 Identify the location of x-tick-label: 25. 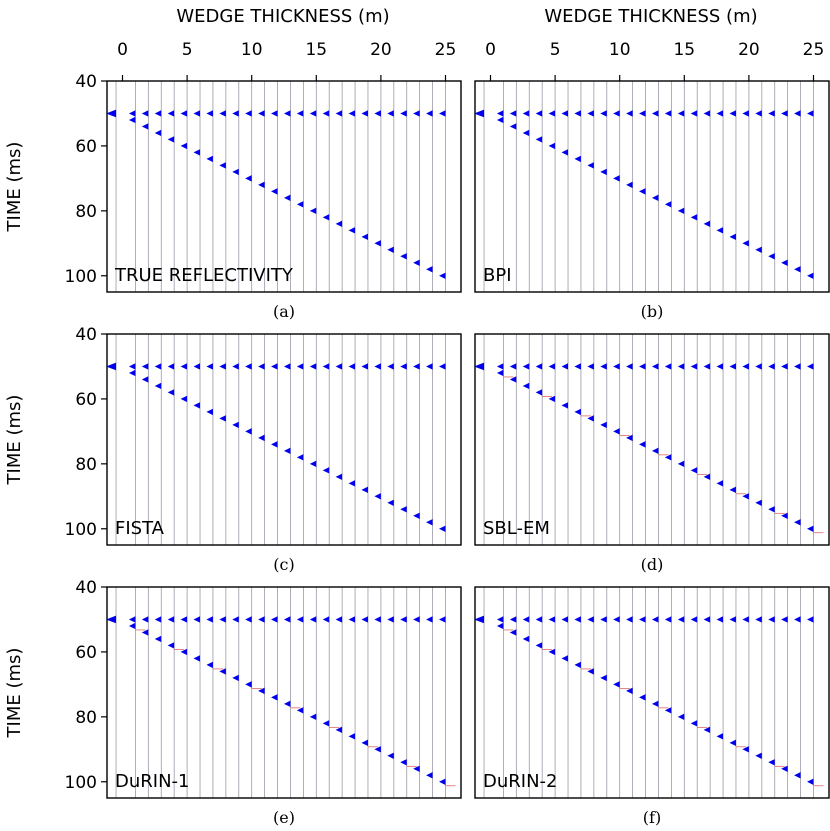
(446, 50).